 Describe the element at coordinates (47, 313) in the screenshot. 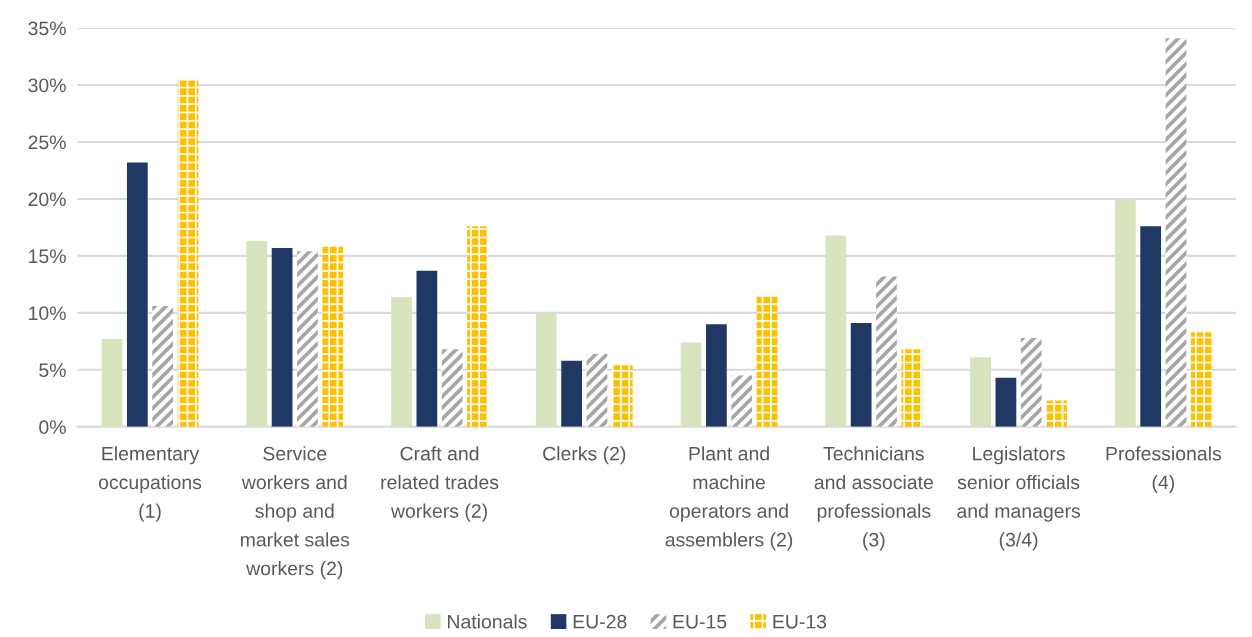

I see `y-tick-label: 10%` at that location.